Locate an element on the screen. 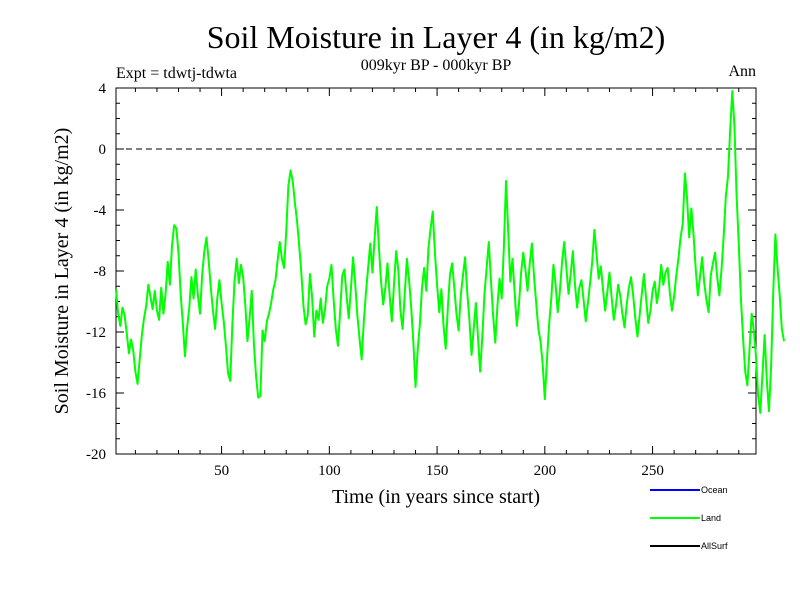 Image resolution: width=800 pixels, height=600 pixels. y-tick-label: 4 is located at coordinates (103, 89).